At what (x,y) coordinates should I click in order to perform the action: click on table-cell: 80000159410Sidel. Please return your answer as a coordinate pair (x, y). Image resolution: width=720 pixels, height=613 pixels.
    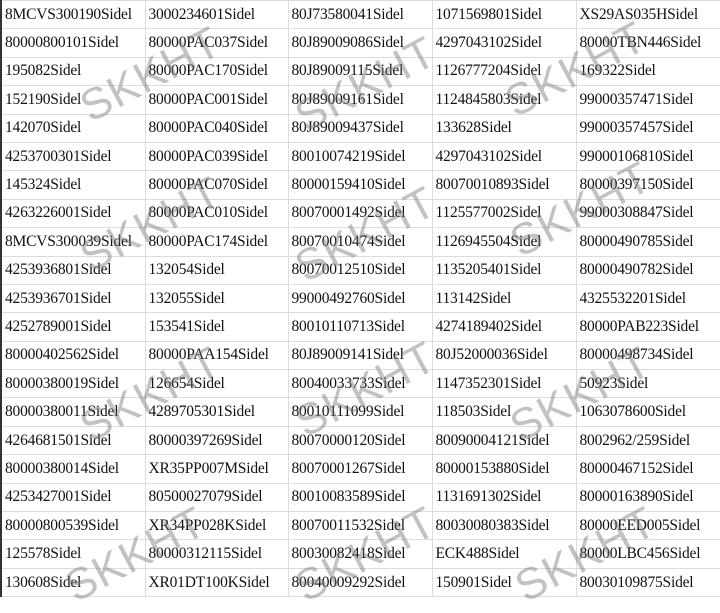
    Looking at the image, I should click on (360, 185).